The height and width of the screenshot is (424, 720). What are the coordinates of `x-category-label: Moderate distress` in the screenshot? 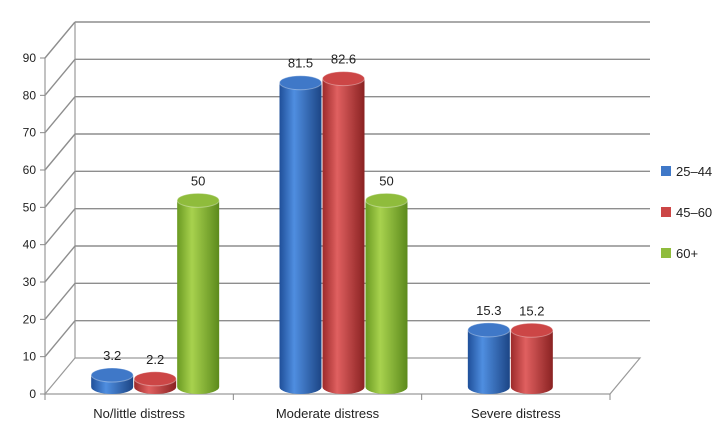 It's located at (328, 413).